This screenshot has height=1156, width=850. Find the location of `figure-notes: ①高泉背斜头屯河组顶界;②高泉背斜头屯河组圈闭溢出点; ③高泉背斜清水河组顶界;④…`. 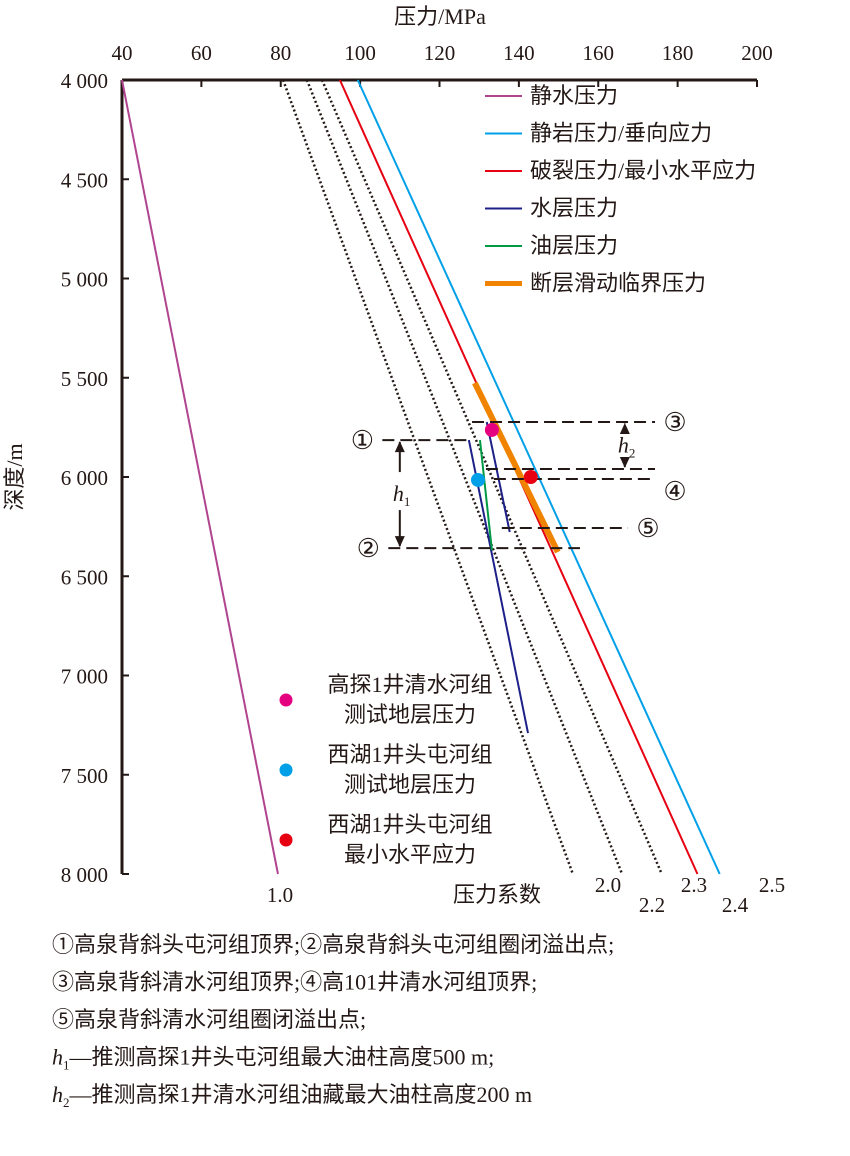

figure-notes: ①高泉背斜头屯河组顶界;②高泉背斜头屯河组圈闭溢出点; ③高泉背斜清水河组顶界;④… is located at coordinates (333, 1021).